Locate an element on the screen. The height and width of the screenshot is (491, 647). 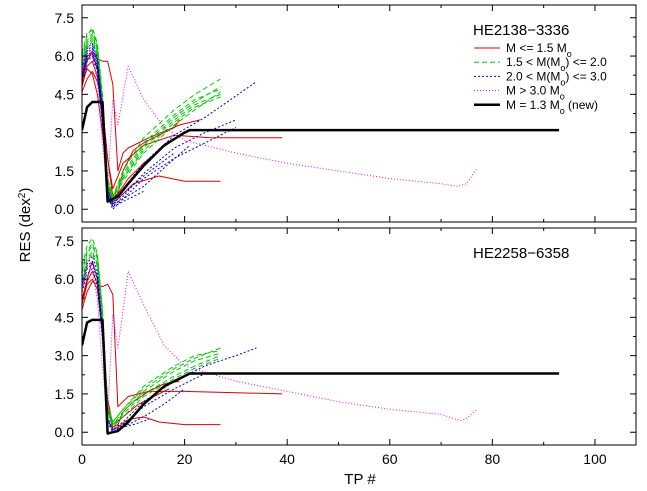
x-tick-label: 40 is located at coordinates (287, 459).